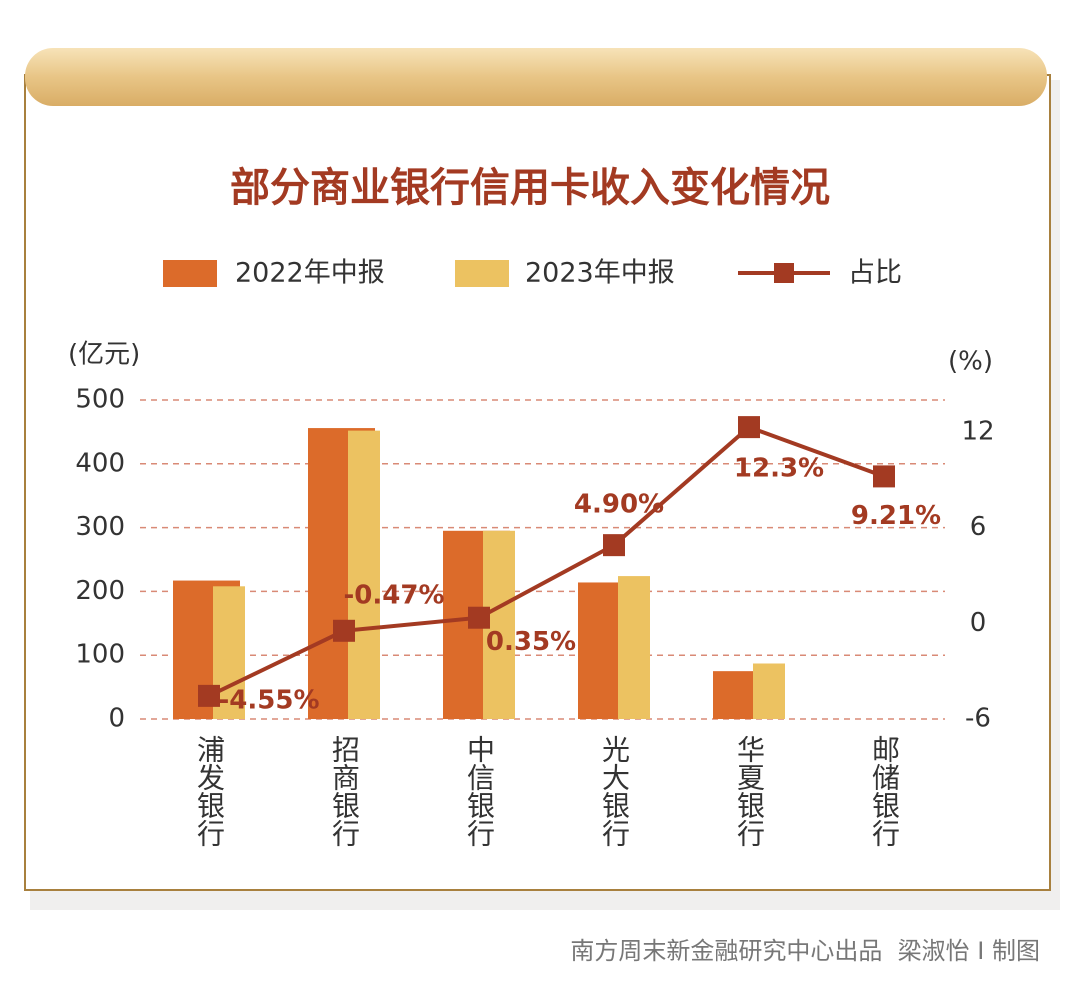 Image resolution: width=1080 pixels, height=994 pixels. I want to click on data-label: -0.47%, so click(394, 595).